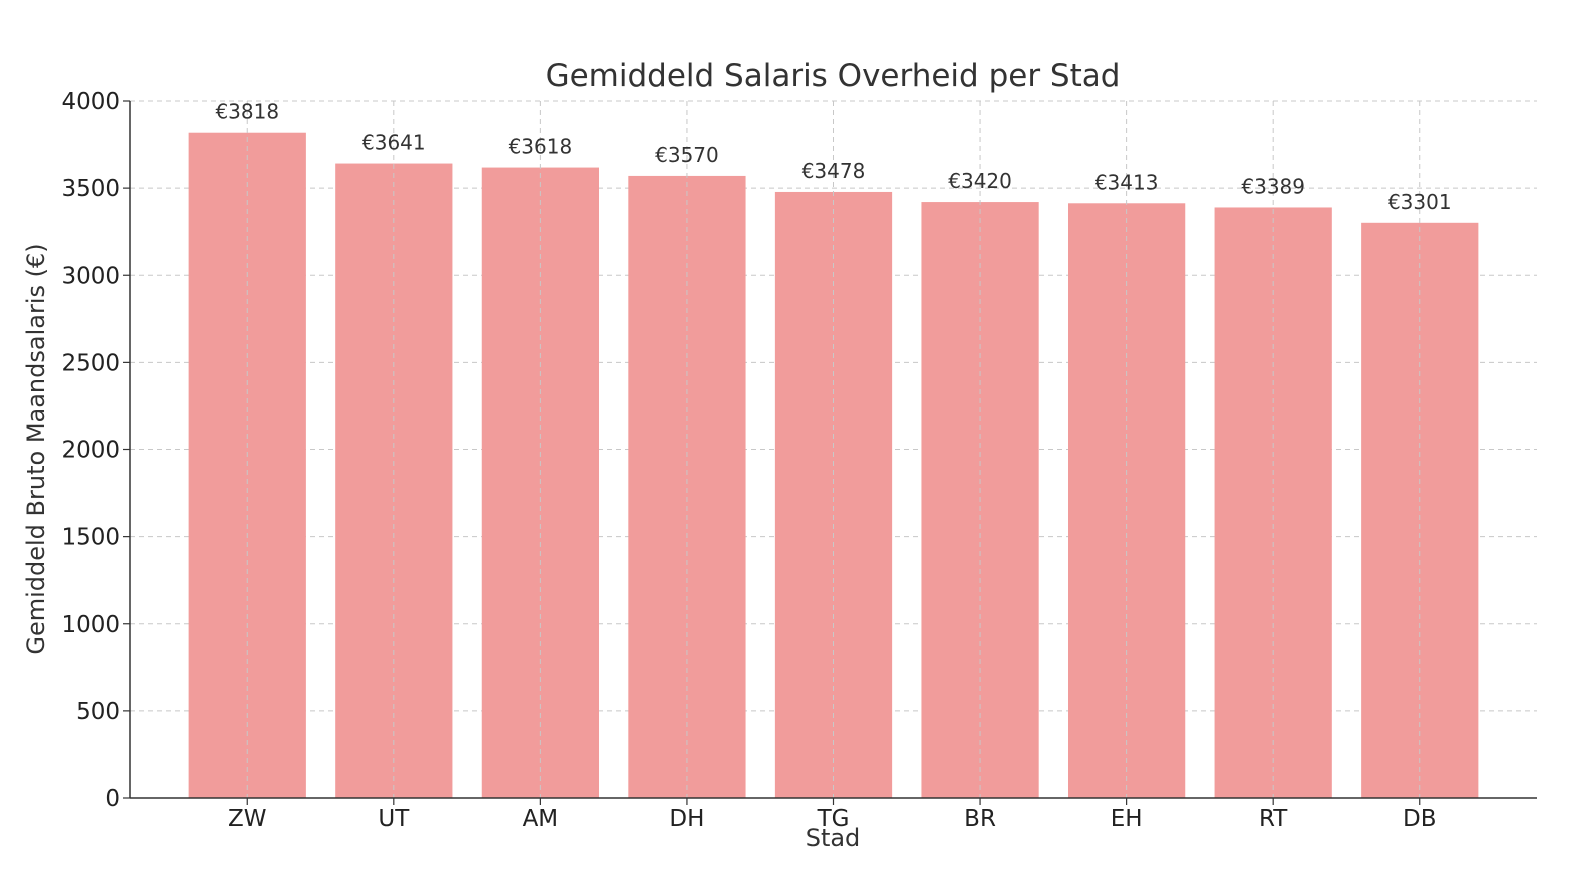 The image size is (1582, 876). I want to click on x-tick-label-am: AM, so click(541, 819).